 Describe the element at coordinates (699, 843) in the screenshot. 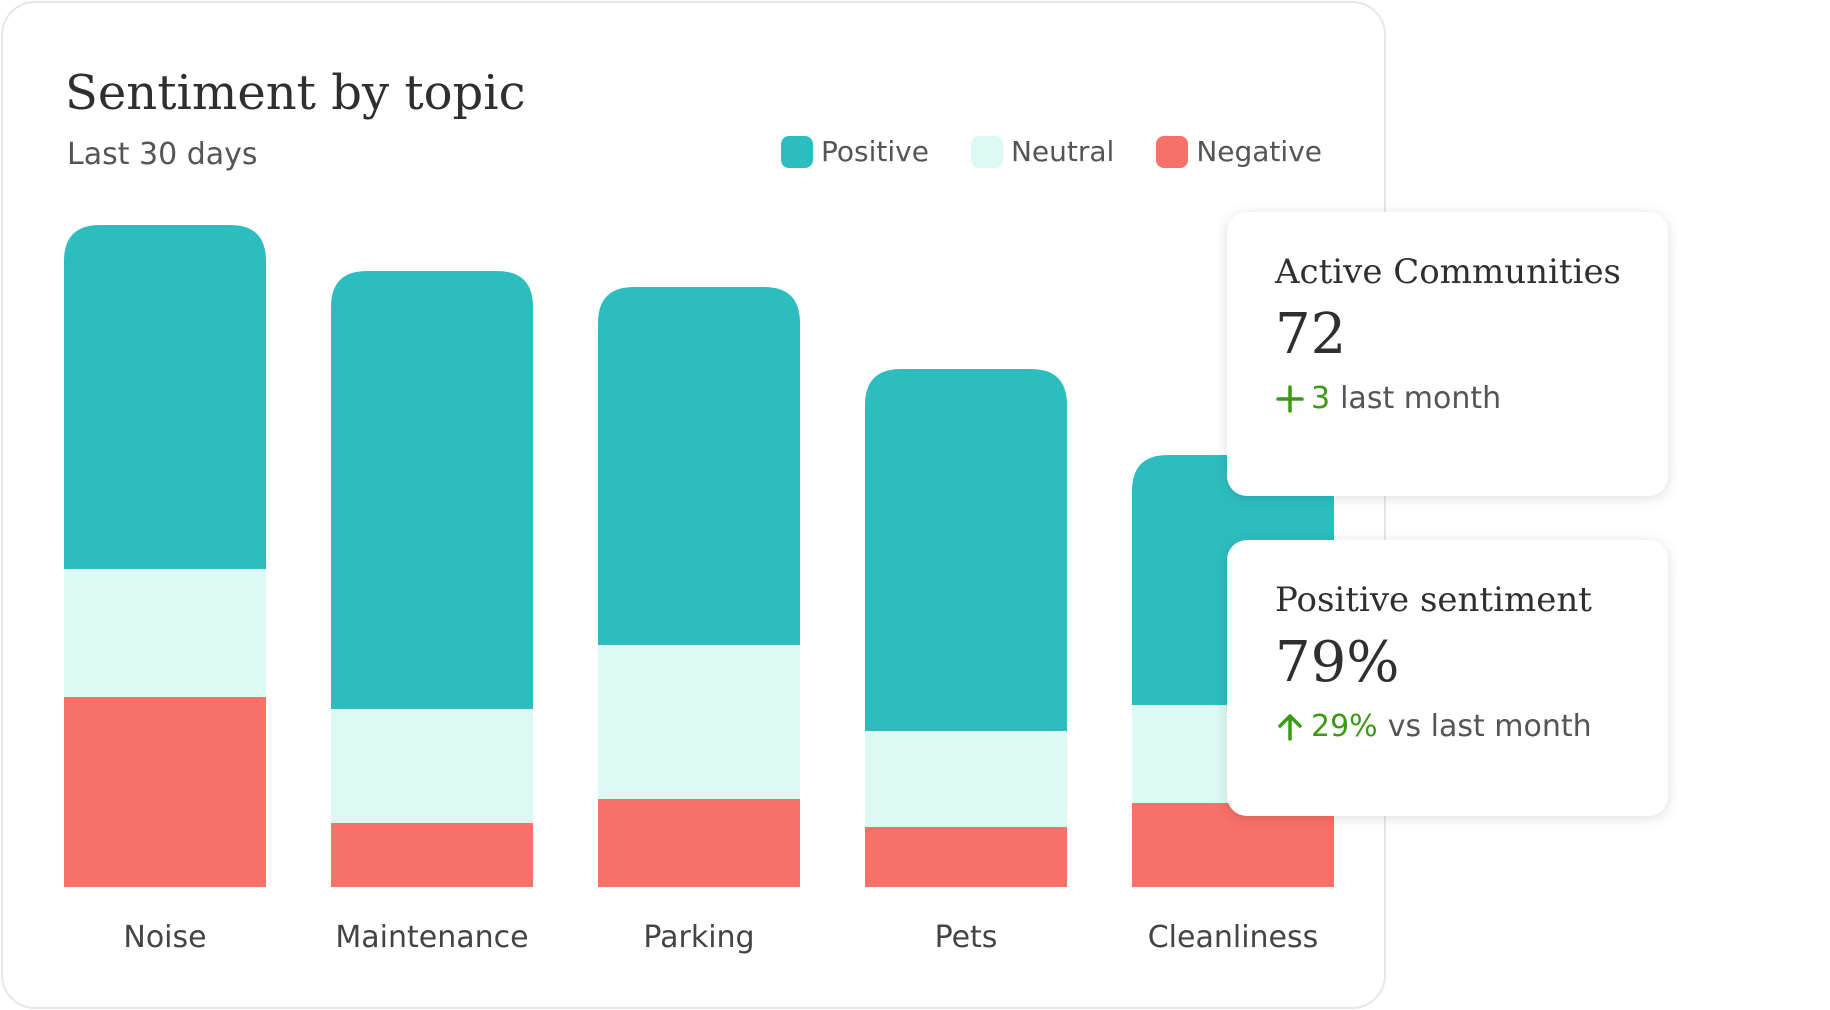

I see `bar-parking-negative` at that location.